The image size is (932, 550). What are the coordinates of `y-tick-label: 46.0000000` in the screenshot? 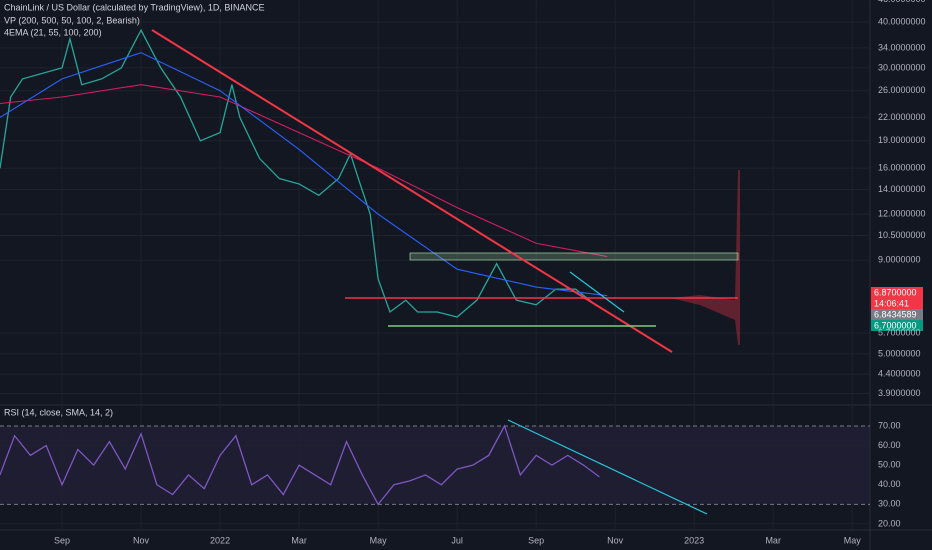 It's located at (902, 2).